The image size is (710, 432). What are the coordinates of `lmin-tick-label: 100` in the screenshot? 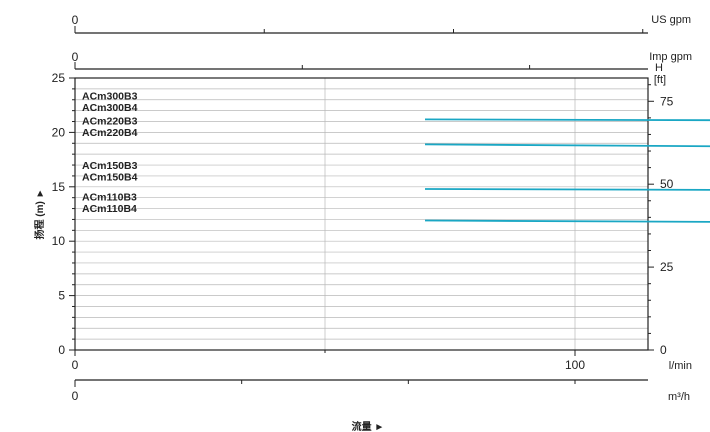 It's located at (575, 365).